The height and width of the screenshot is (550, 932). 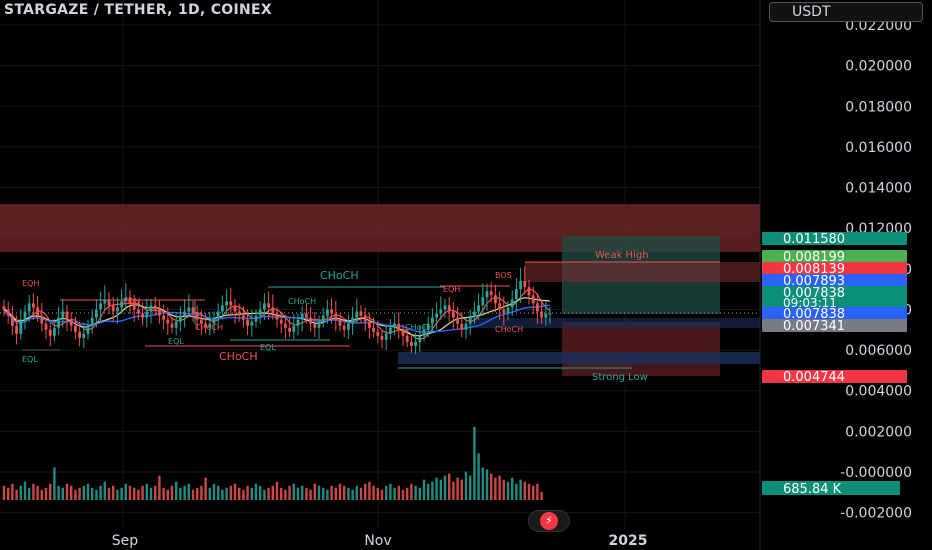 What do you see at coordinates (509, 329) in the screenshot?
I see `structure-label: CHoCH` at bounding box center [509, 329].